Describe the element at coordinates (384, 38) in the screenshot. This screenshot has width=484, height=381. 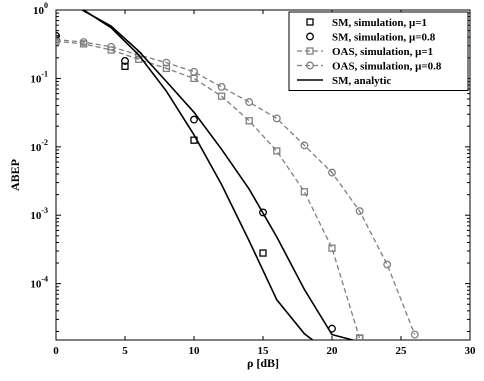
I see `legend-label: SM, simulation, μ=0.8` at that location.